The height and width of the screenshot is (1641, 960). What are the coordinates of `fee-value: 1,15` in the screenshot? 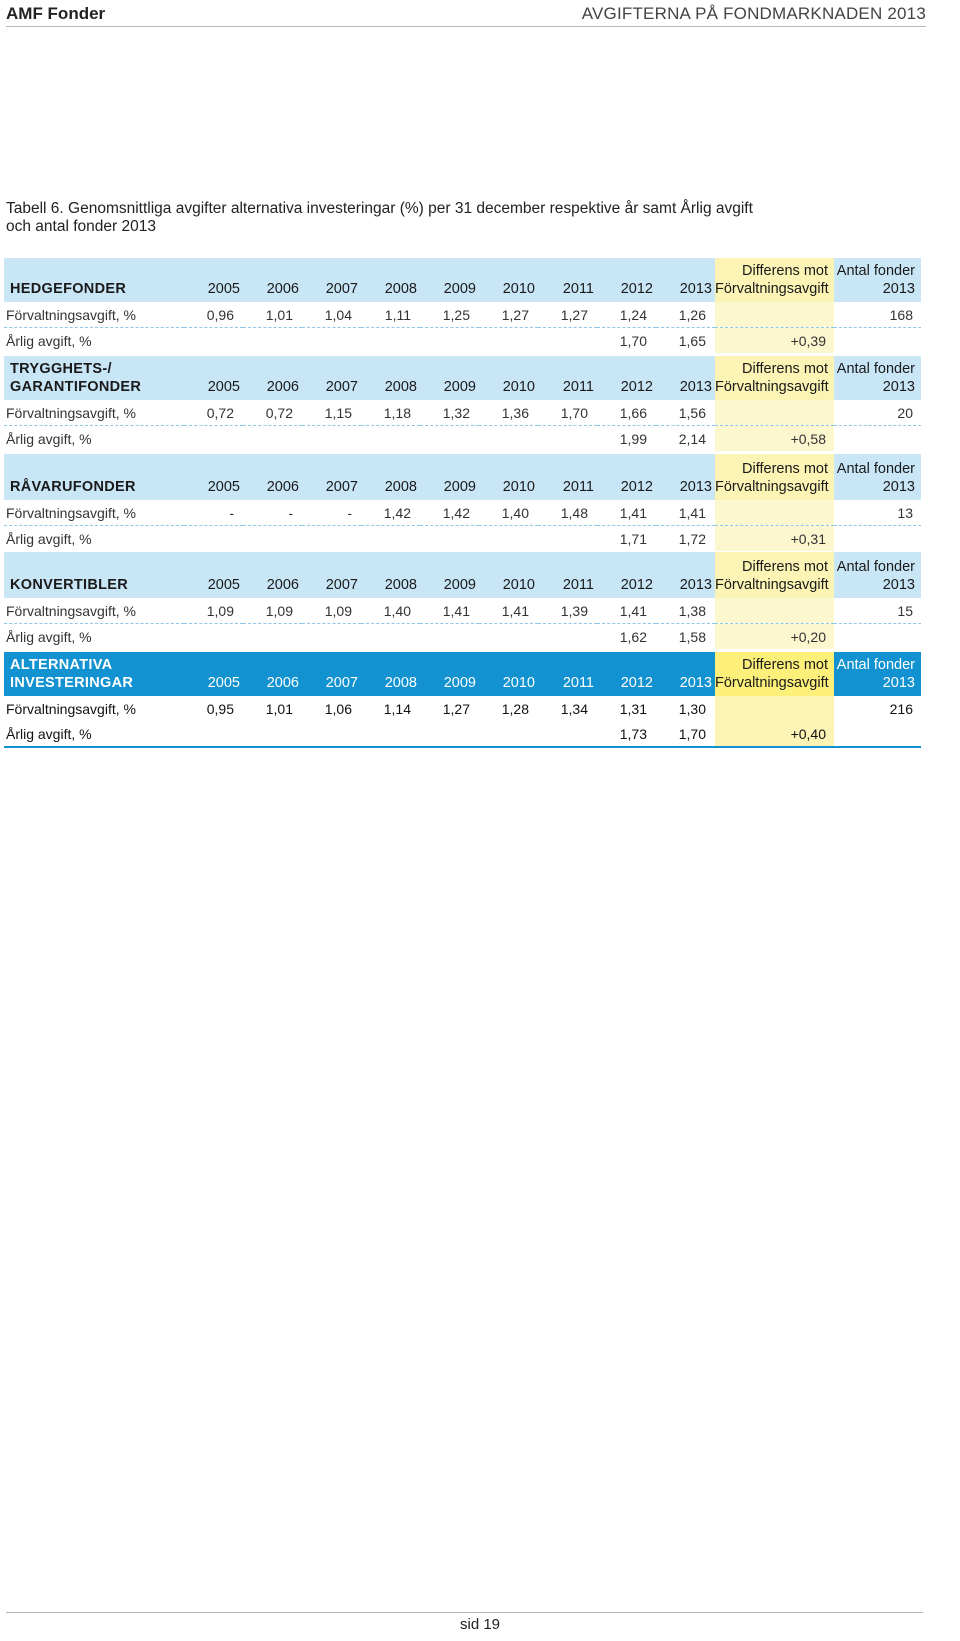 It's located at (331, 413).